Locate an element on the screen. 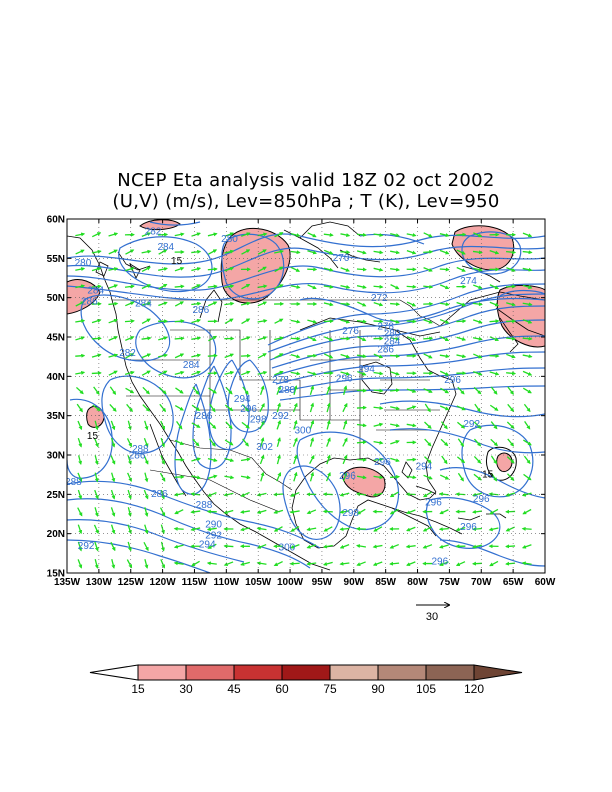  lon-label: 135W is located at coordinates (67, 582).